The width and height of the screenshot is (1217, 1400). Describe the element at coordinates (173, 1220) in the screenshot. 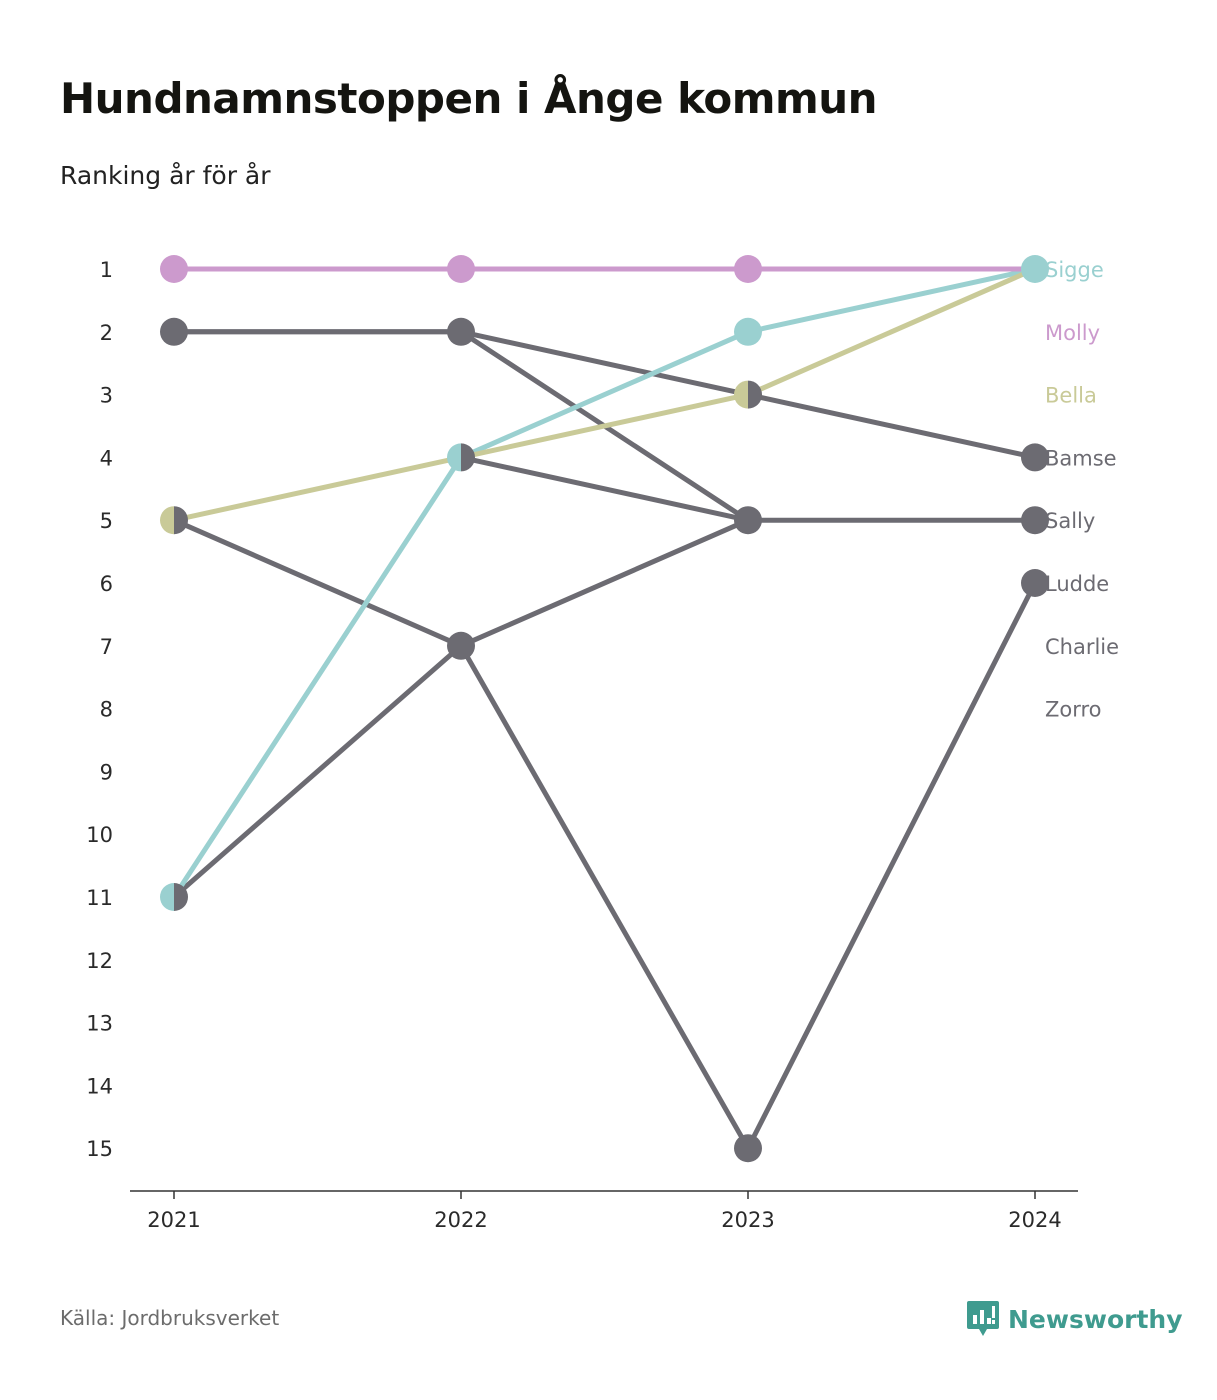

I see `x-tick-label: 2021` at that location.